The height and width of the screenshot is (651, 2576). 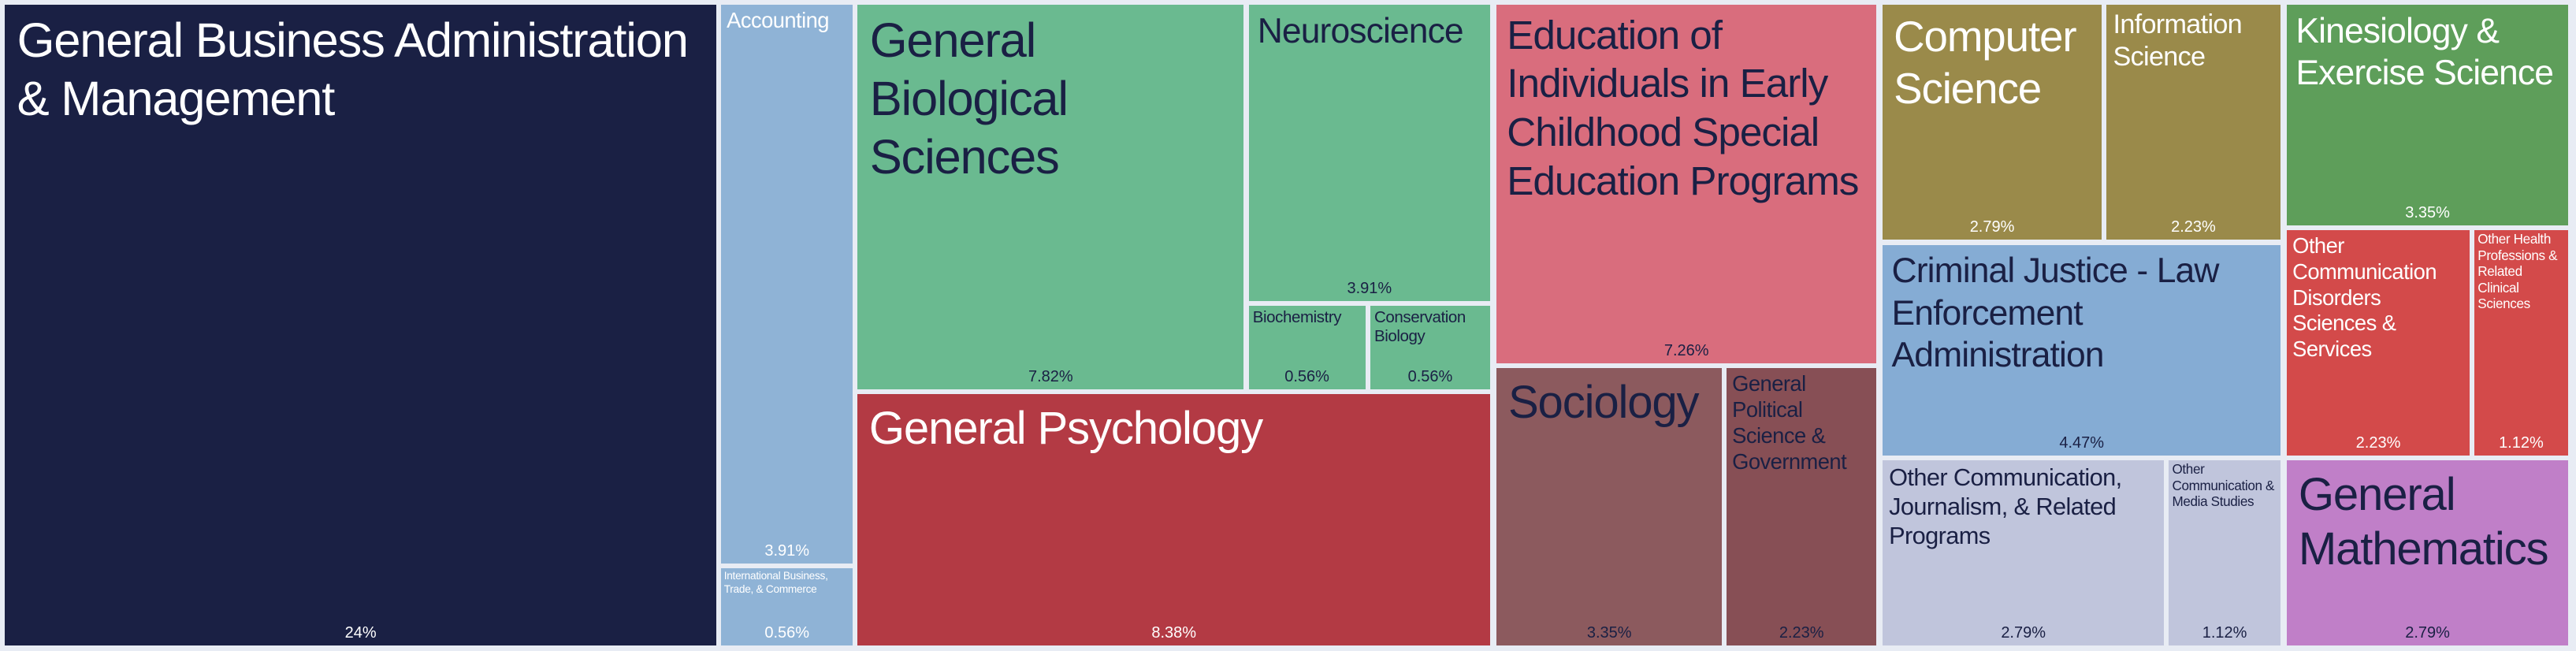 I want to click on tile-label: Information Science, so click(x=2178, y=41).